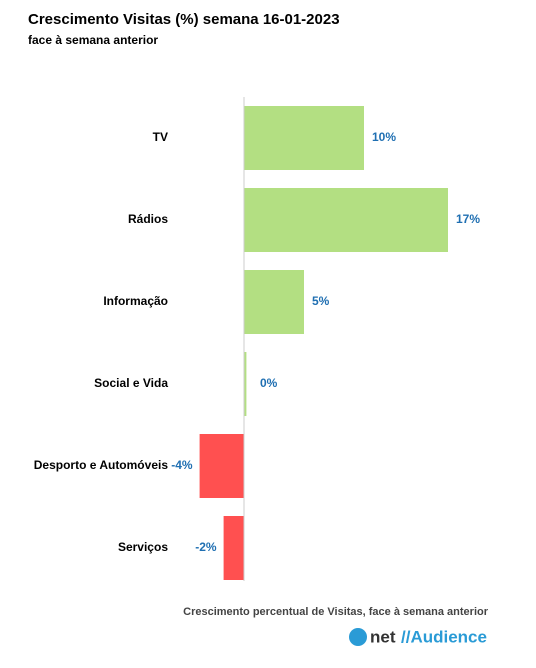  Describe the element at coordinates (182, 465) in the screenshot. I see `value-label: -4%` at that location.